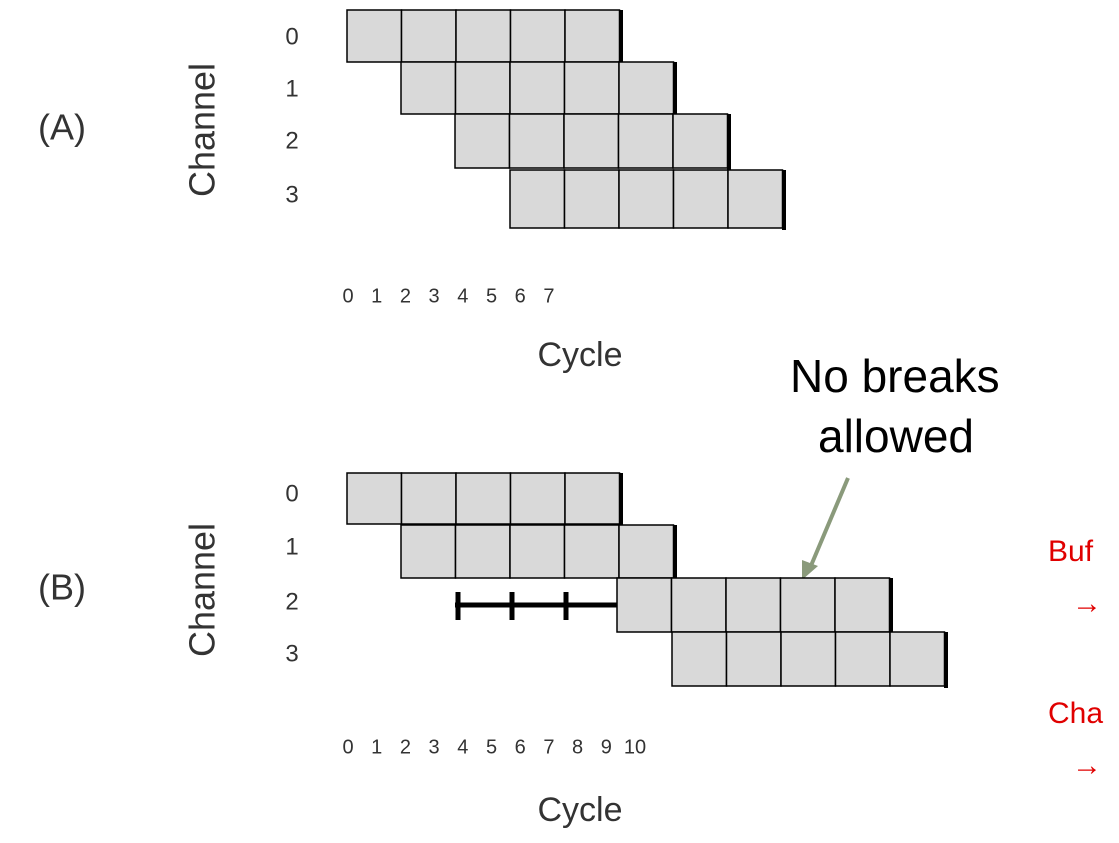 This screenshot has width=1119, height=843. I want to click on cycle-number: 8, so click(577, 747).